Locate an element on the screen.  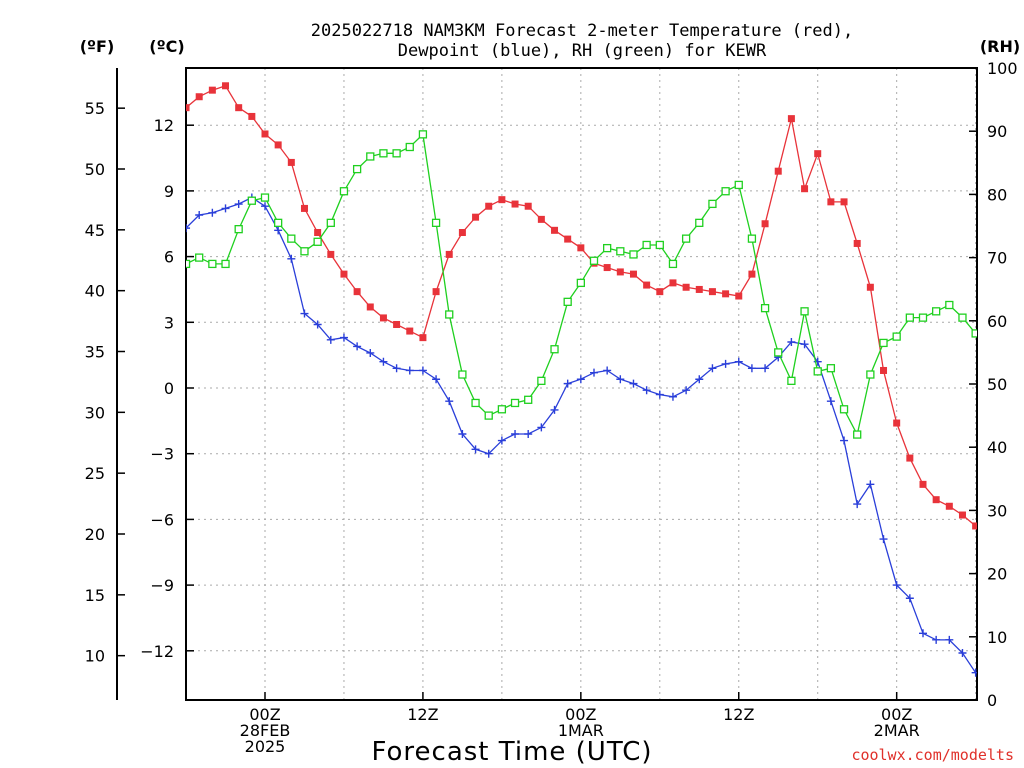
celsius-tick-label: 12 is located at coordinates (164, 125).